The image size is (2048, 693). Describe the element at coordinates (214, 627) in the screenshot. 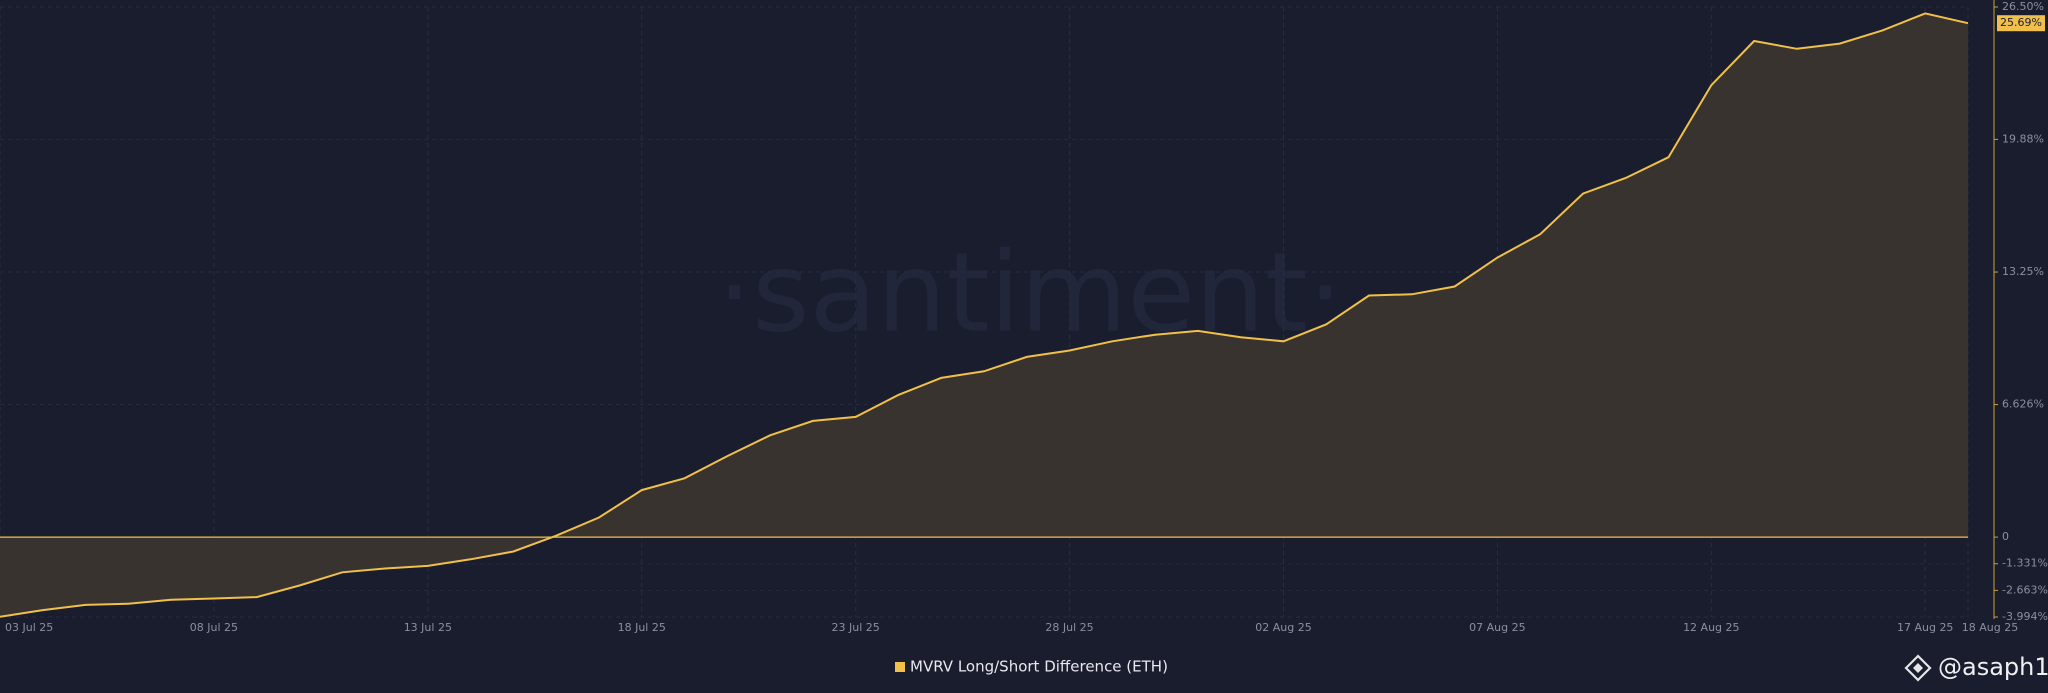

I see `x-tick-label: 08 Jul 25` at that location.